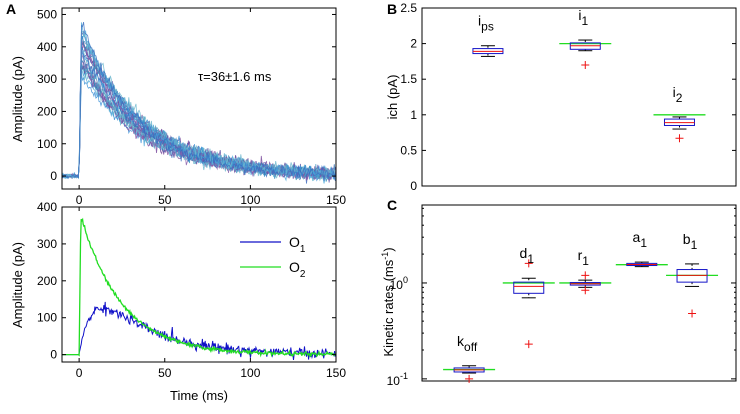  Describe the element at coordinates (303, 274) in the screenshot. I see `legend-label-sub: 2` at that location.